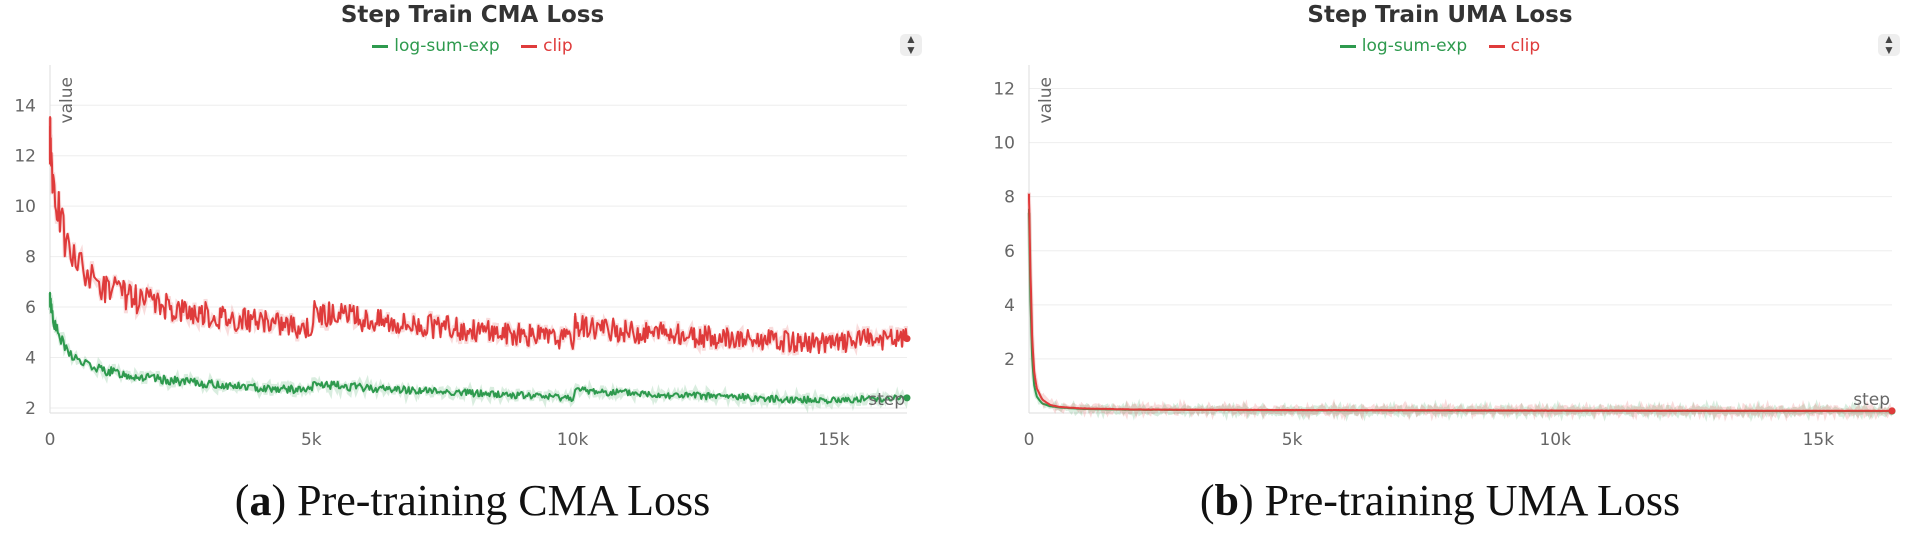 This screenshot has width=1905, height=538. What do you see at coordinates (260, 500) in the screenshot?
I see `caption-letter: a` at bounding box center [260, 500].